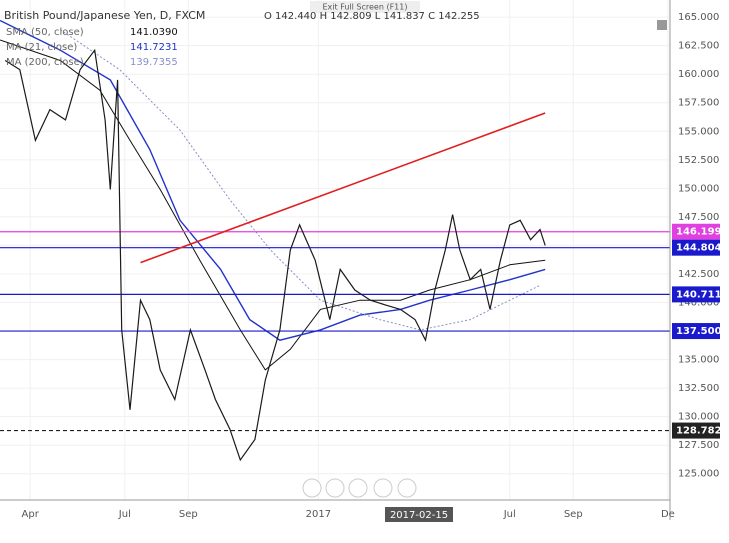  Describe the element at coordinates (312, 488) in the screenshot. I see `nav-left` at that location.